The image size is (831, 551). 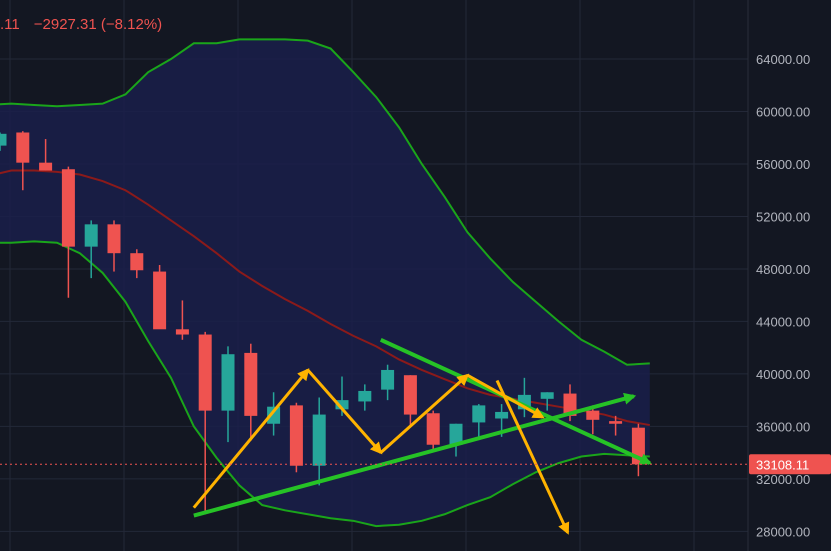 I want to click on y-tick-label: 60000.00, so click(x=783, y=112).